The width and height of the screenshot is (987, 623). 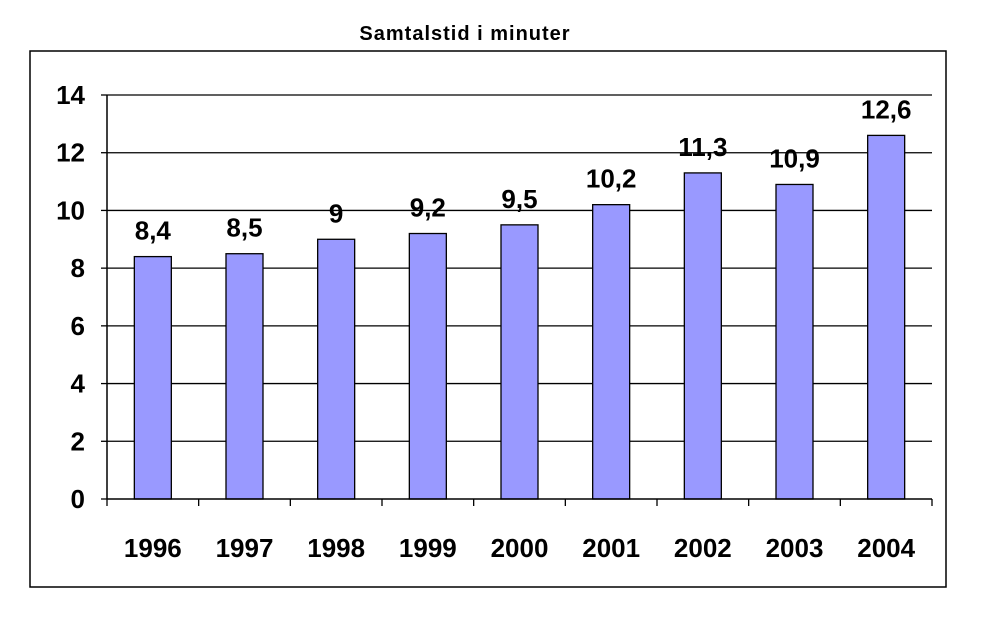 What do you see at coordinates (336, 369) in the screenshot?
I see `bar-1998` at bounding box center [336, 369].